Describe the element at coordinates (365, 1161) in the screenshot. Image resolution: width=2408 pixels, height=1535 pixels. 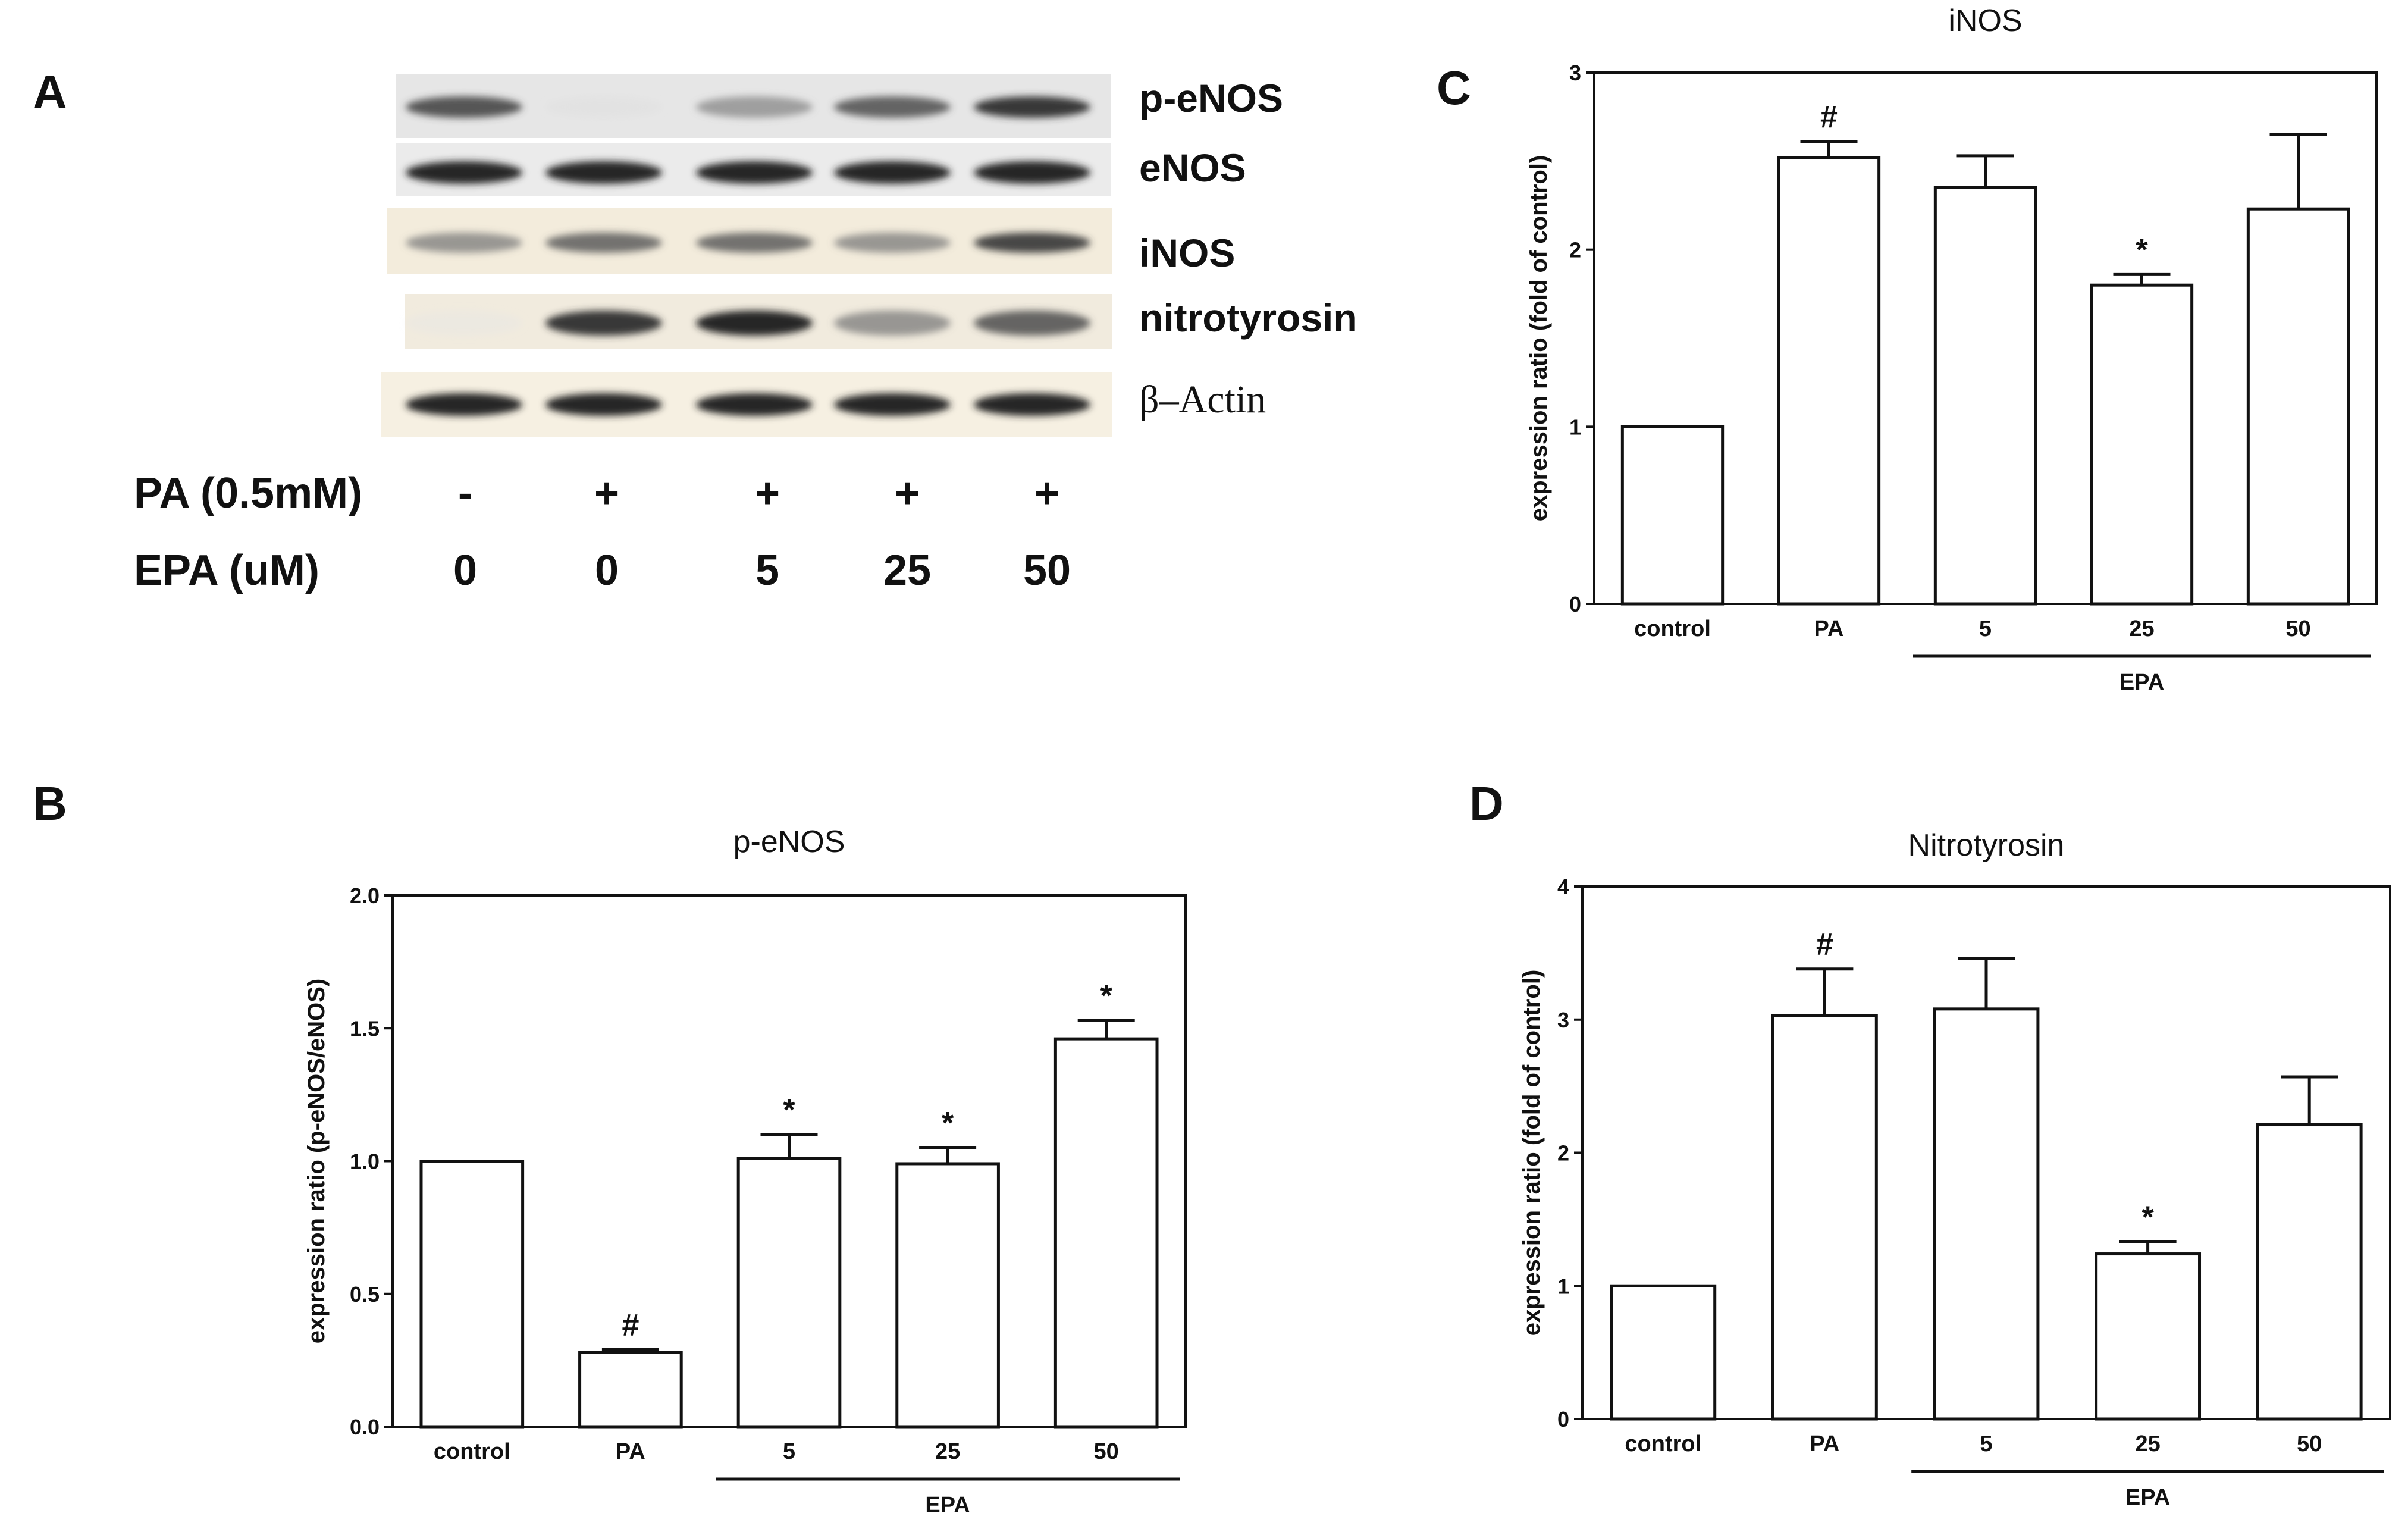
I see `y-tick-label-b: 1.0` at that location.